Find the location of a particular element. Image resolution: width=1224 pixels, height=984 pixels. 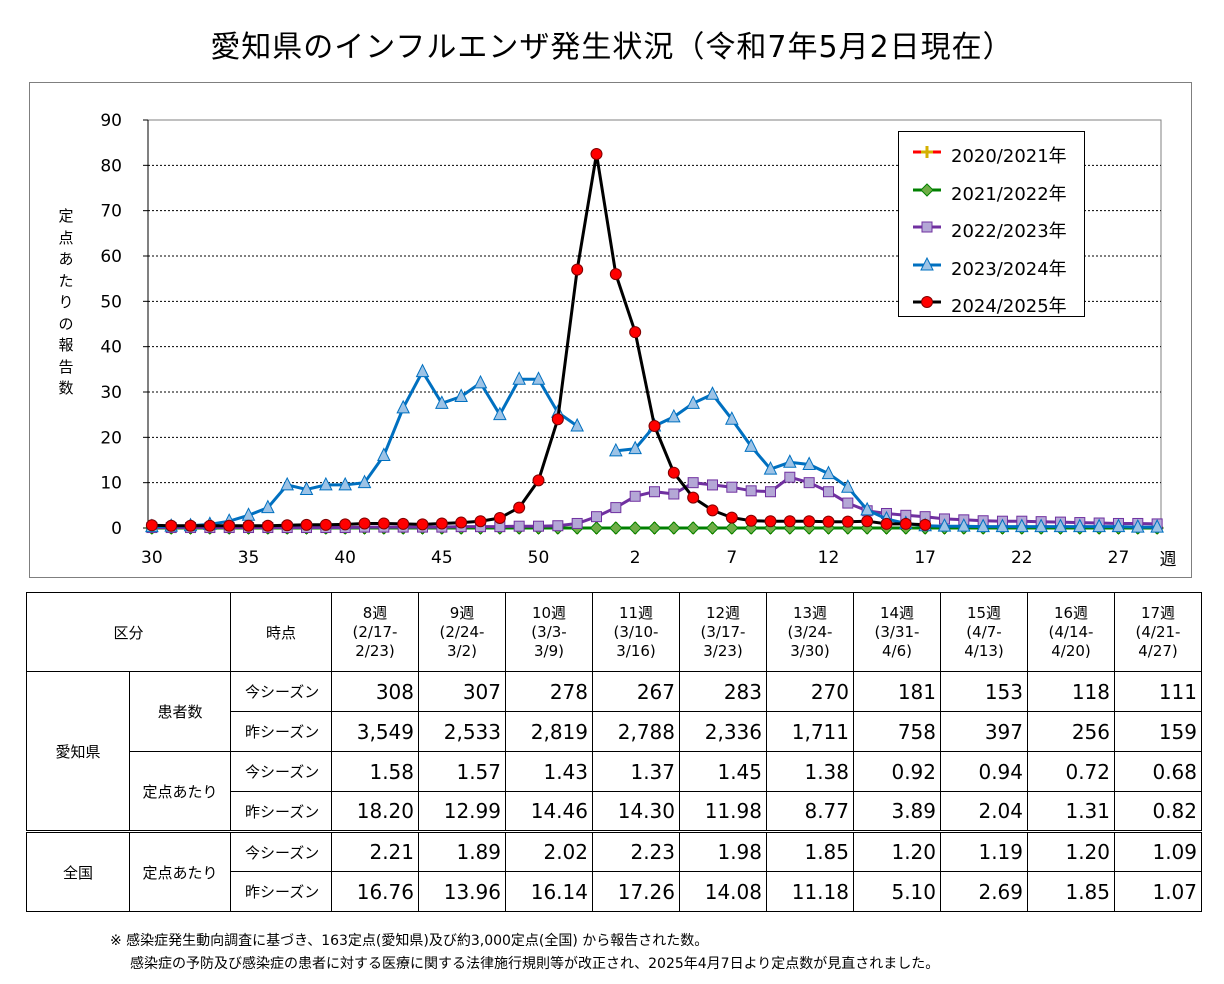

header-week: 12週 (3/17- 3/23) is located at coordinates (723, 632).